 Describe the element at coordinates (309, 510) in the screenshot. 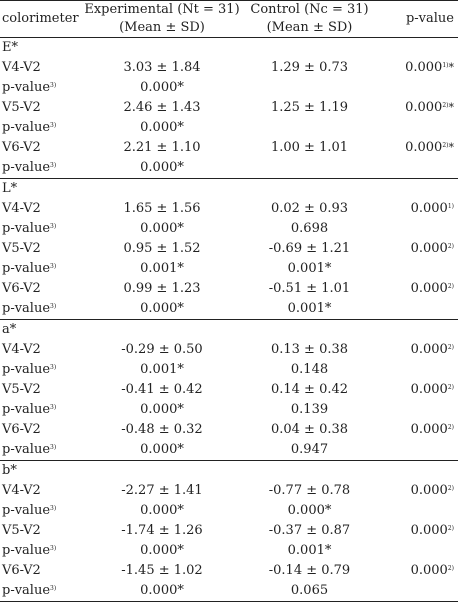

I see `control-value: 0.000*` at that location.